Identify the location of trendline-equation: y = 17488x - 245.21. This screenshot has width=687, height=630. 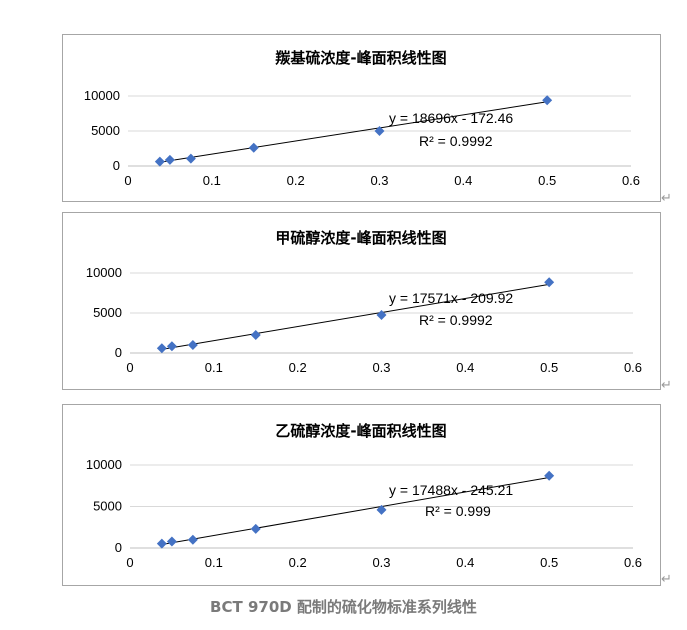
(451, 490).